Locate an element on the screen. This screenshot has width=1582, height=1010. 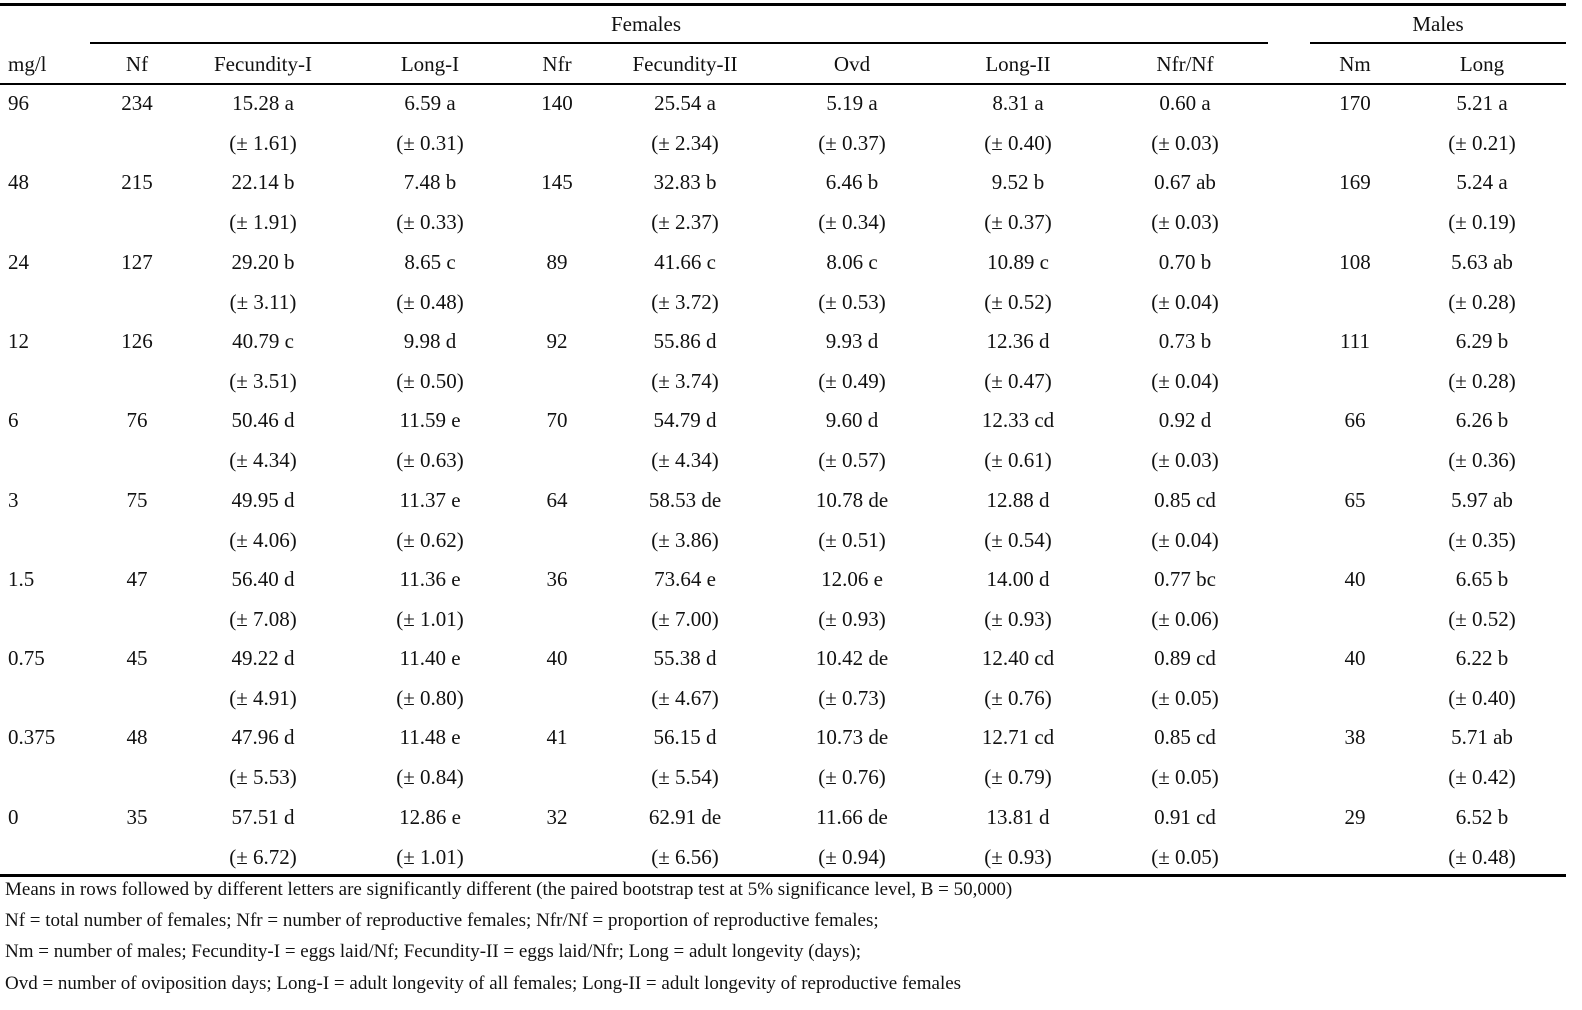
cell: 24 is located at coordinates (18, 261).